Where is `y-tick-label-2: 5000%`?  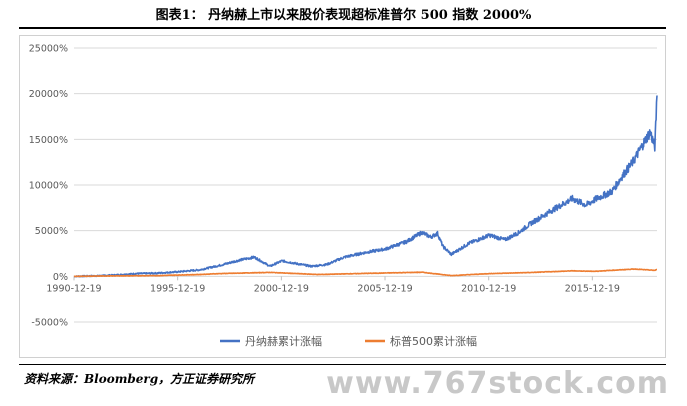 y-tick-label-2: 5000% is located at coordinates (51, 231).